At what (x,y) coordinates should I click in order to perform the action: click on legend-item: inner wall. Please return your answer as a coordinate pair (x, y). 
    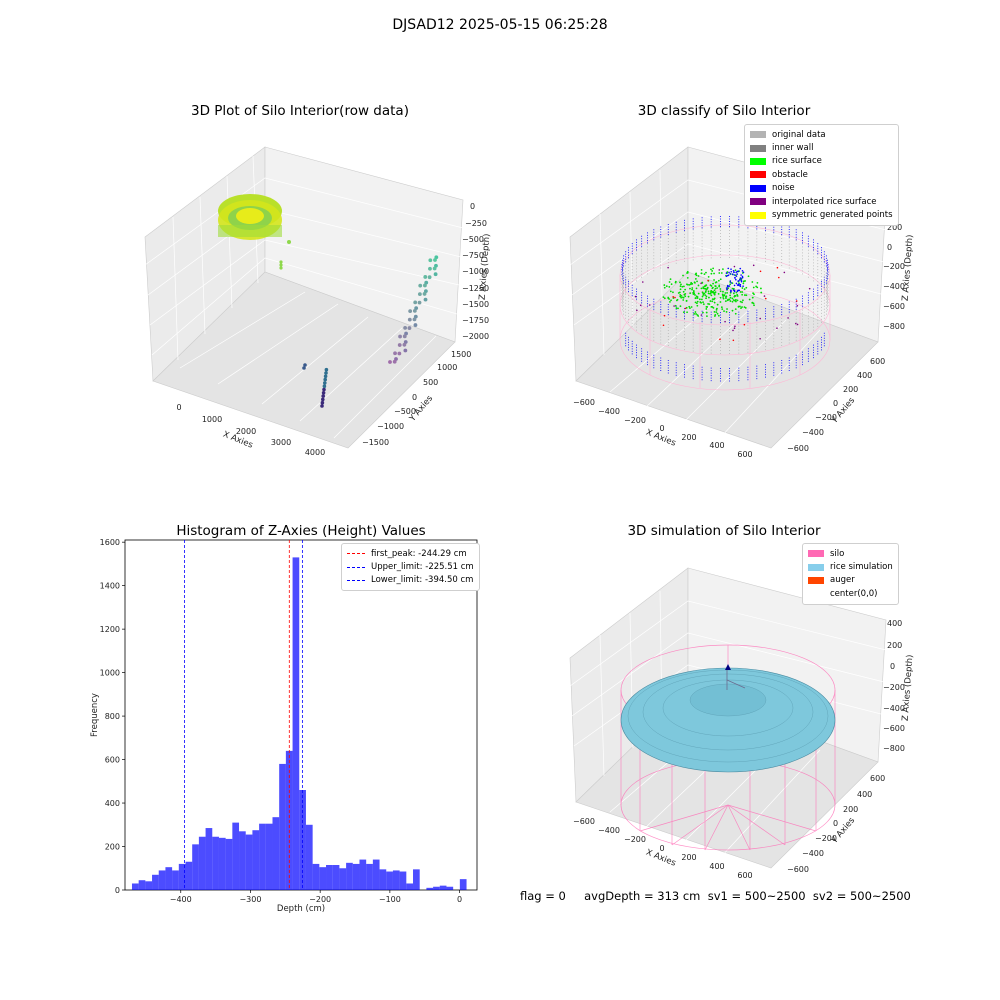
    Looking at the image, I should click on (821, 147).